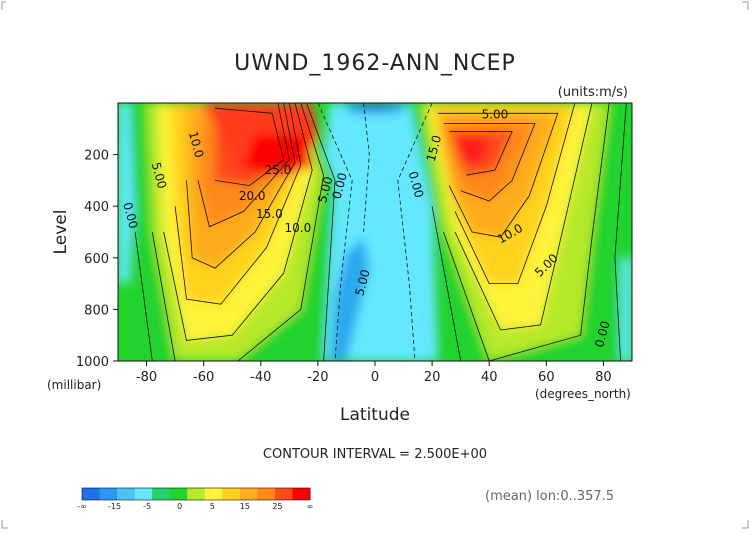  What do you see at coordinates (593, 92) in the screenshot?
I see `units-label: (units:m/s)` at bounding box center [593, 92].